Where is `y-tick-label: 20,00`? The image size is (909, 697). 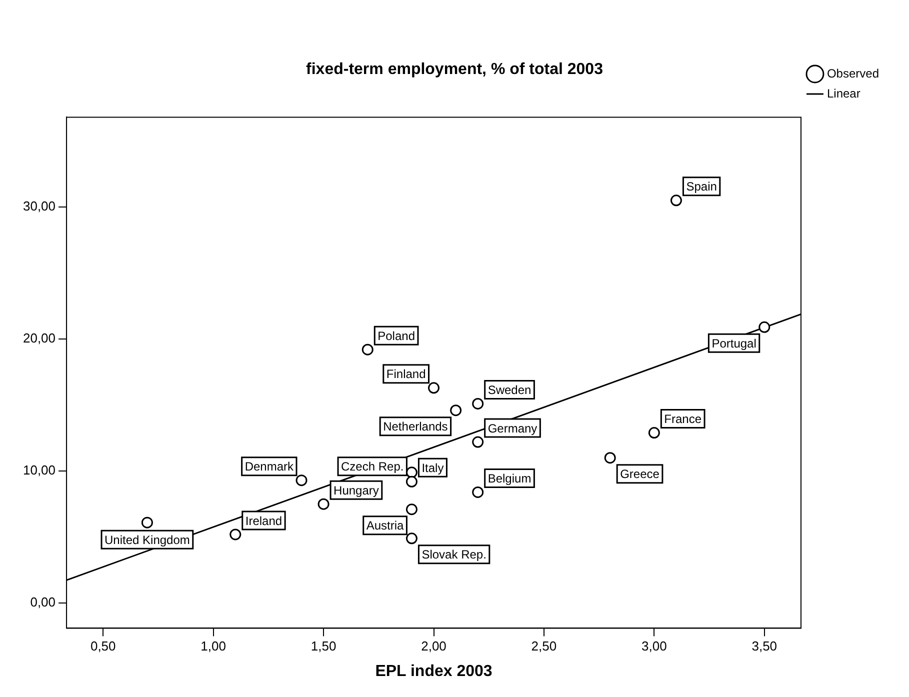 y-tick-label: 20,00 is located at coordinates (39, 338).